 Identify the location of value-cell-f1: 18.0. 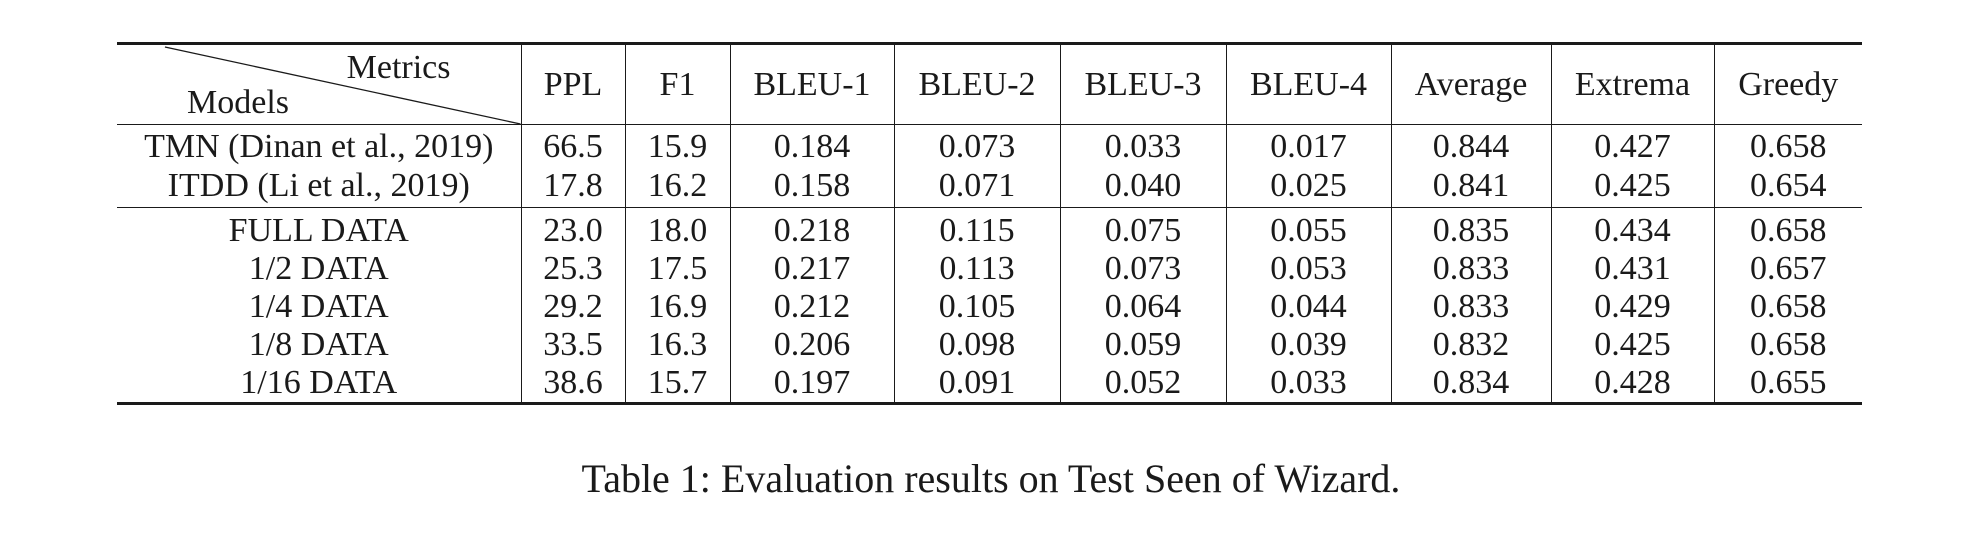
(677, 228).